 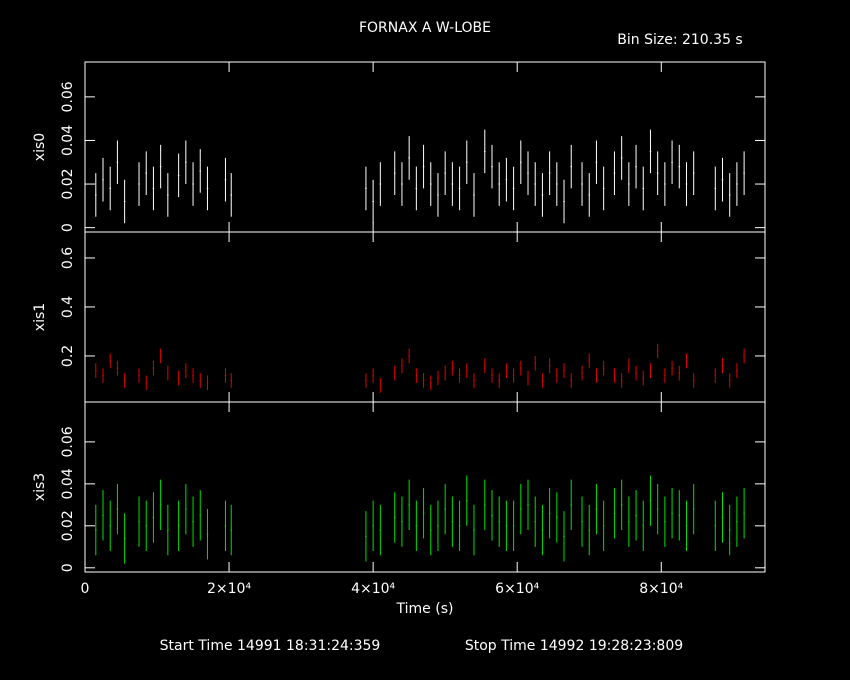 I want to click on x-tick-label: 0, so click(x=85, y=589).